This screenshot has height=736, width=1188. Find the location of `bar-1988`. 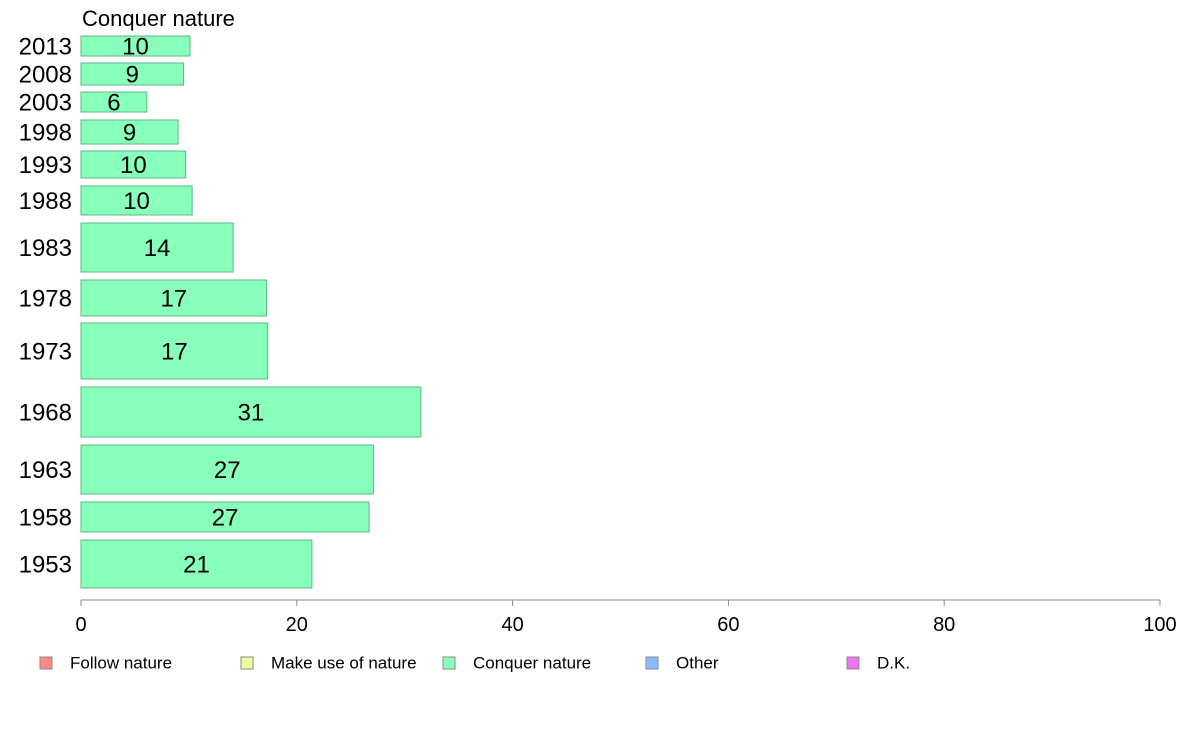

bar-1988 is located at coordinates (136, 200).